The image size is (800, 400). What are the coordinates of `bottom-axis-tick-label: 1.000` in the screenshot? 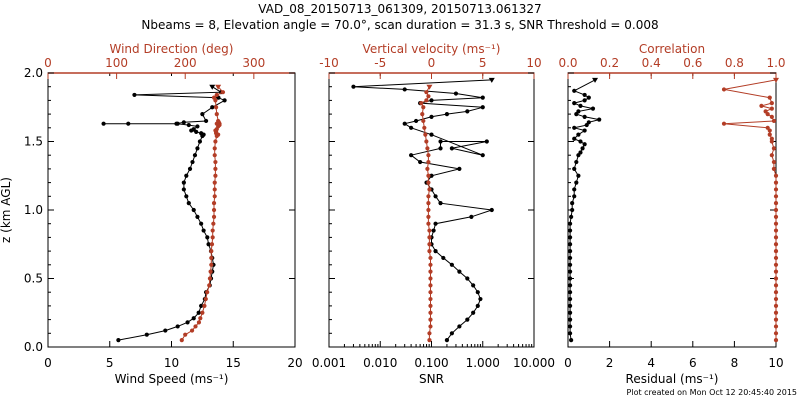 It's located at (483, 363).